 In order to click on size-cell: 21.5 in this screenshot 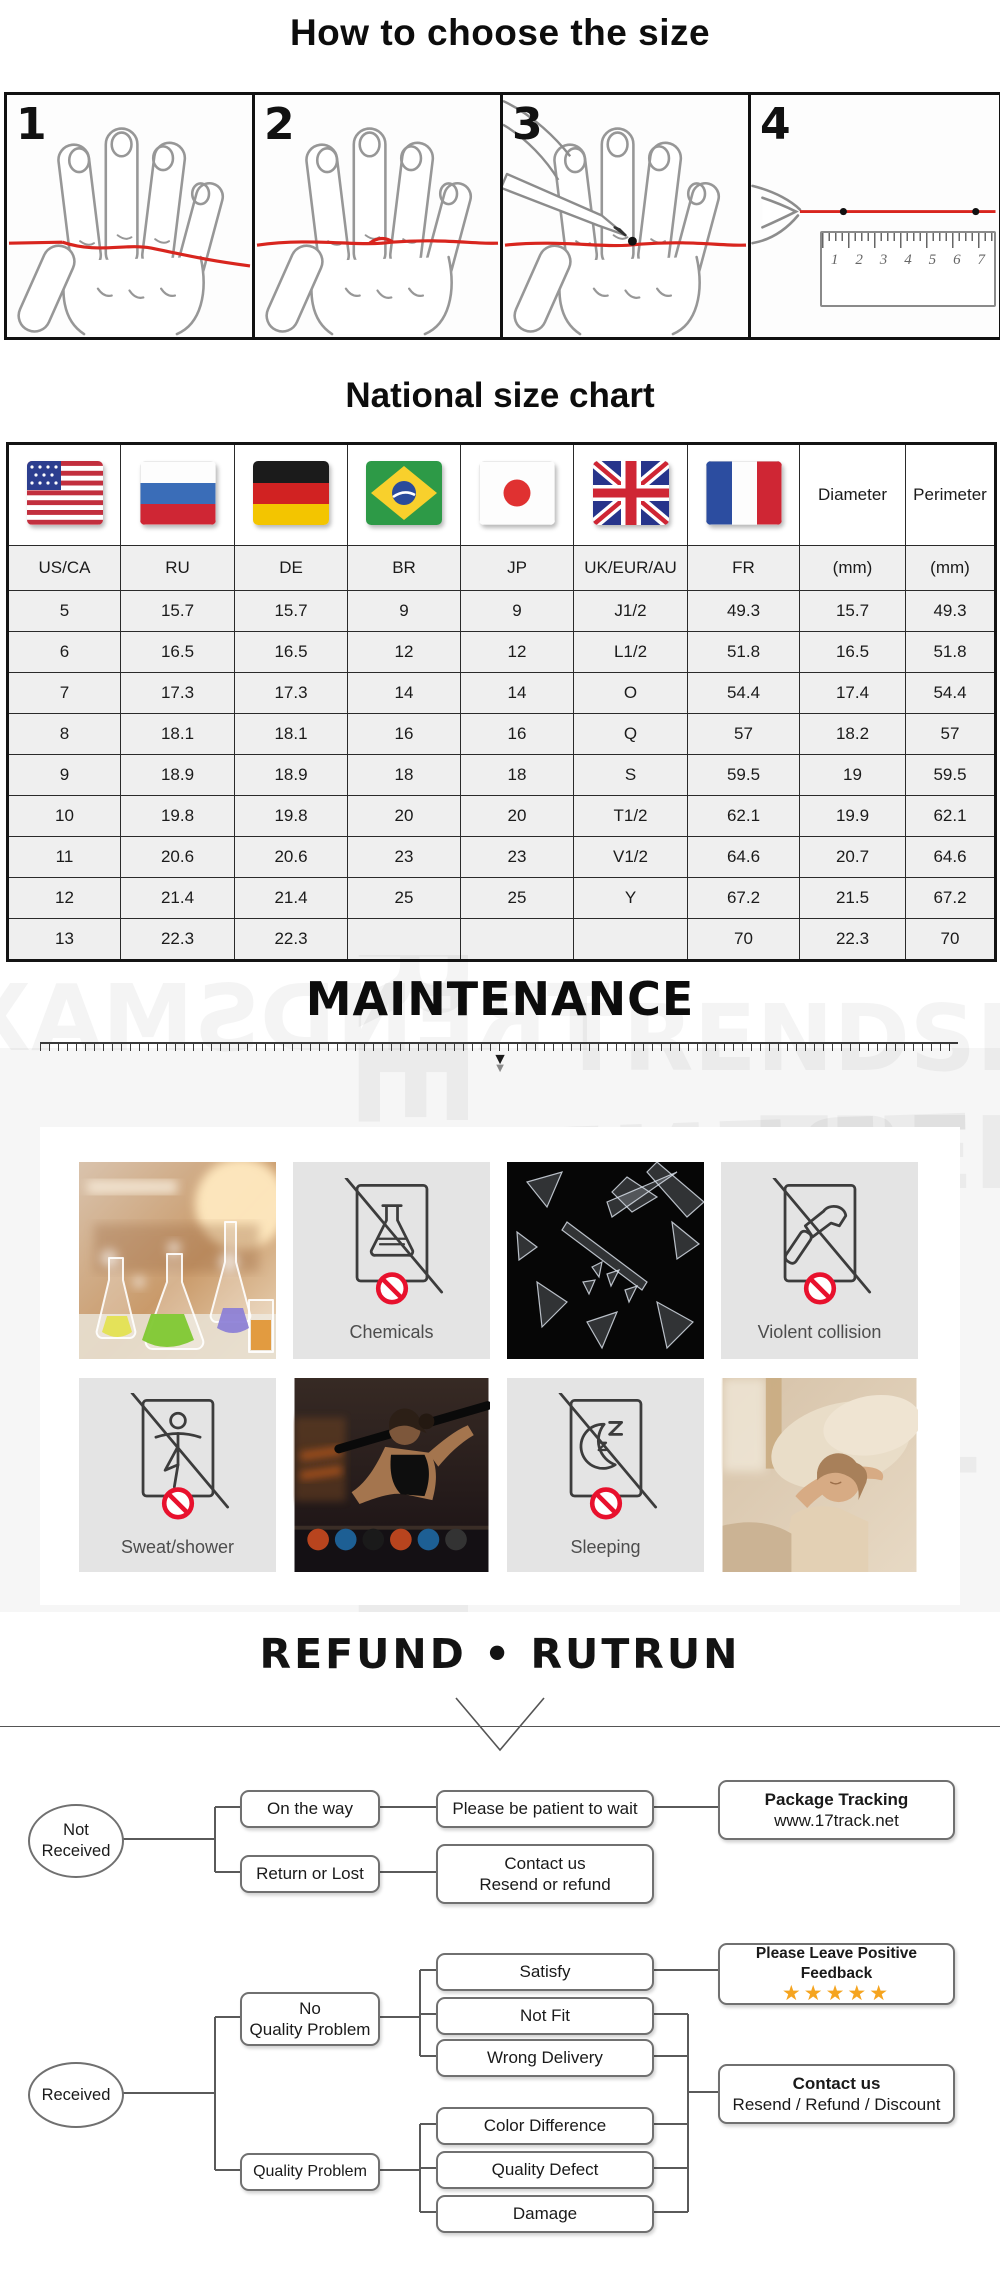, I will do `click(852, 898)`.